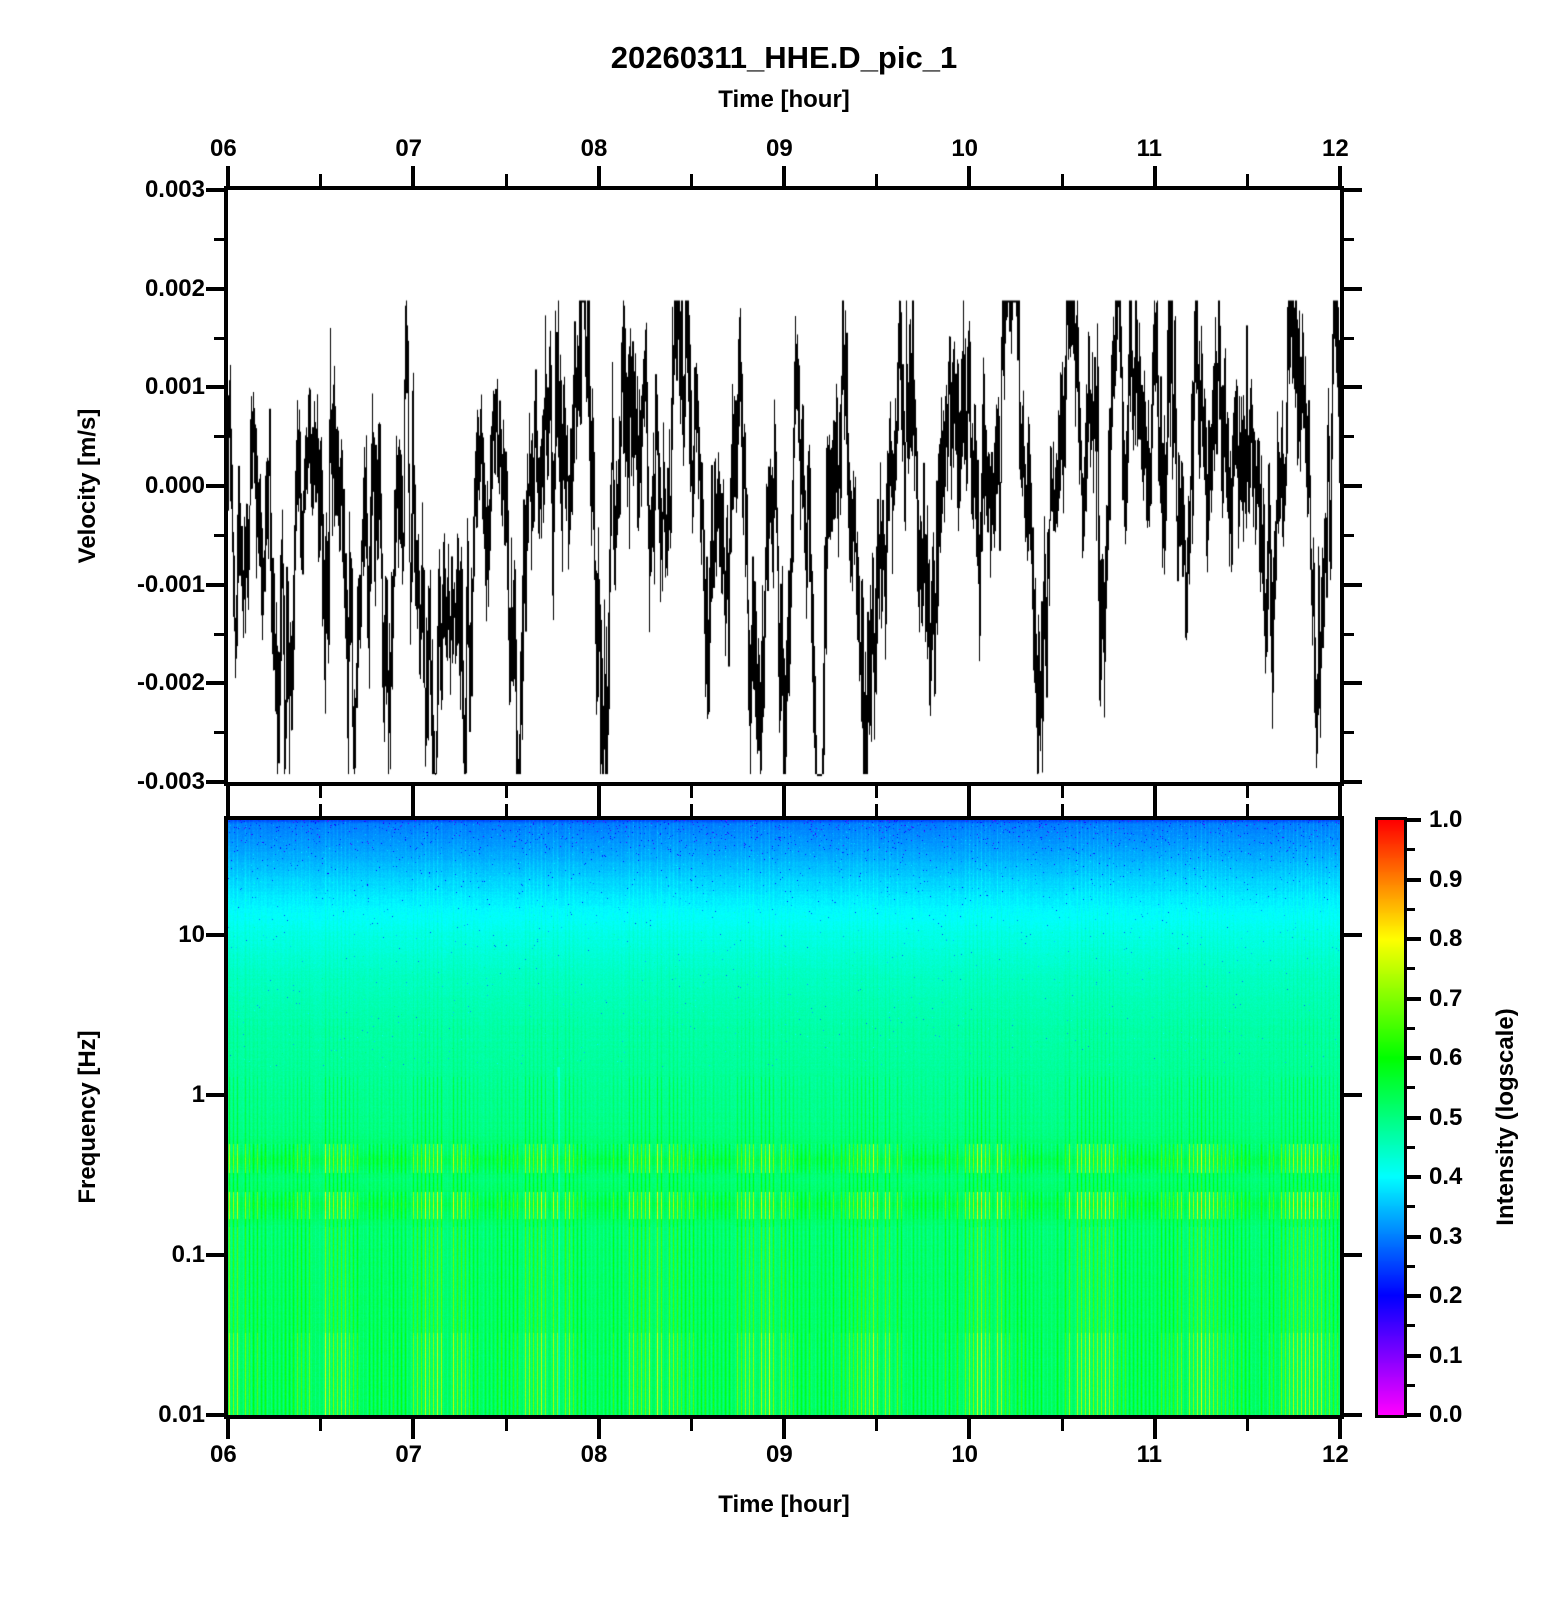 Image resolution: width=1556 pixels, height=1600 pixels. Describe the element at coordinates (784, 1504) in the screenshot. I see `bottom-time-axis-label: Time [hour]` at that location.